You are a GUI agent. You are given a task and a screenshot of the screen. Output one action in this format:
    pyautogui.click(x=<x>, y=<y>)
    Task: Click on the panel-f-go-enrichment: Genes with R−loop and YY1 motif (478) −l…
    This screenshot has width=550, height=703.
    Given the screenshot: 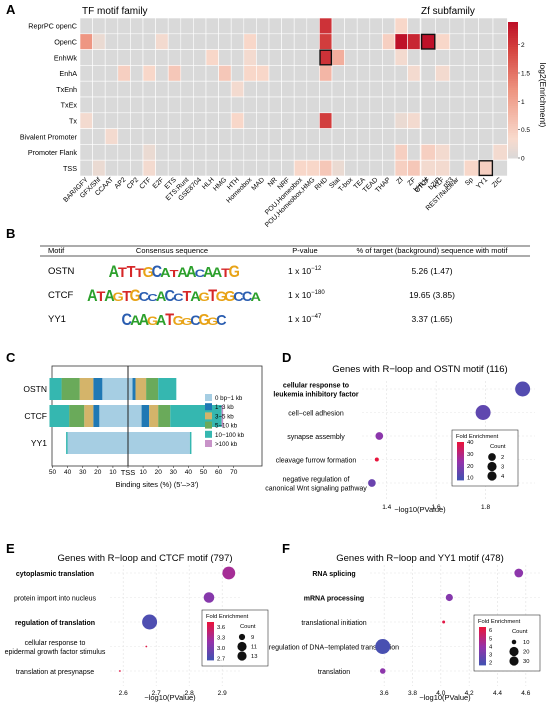 What is the action you would take?
    pyautogui.click(x=405, y=627)
    